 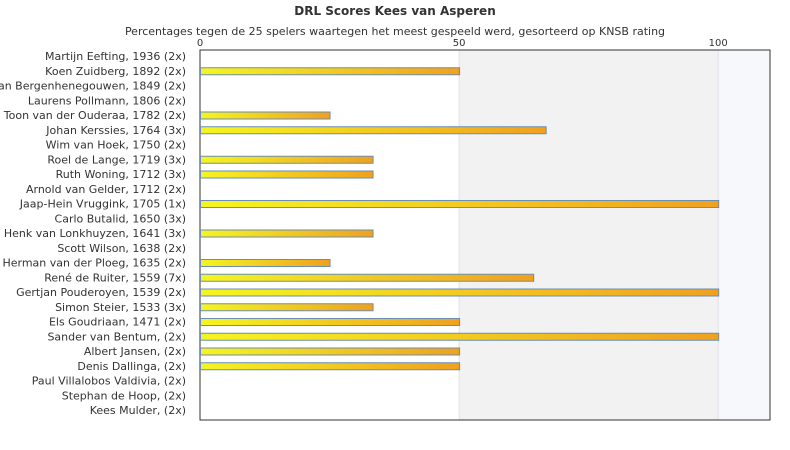 I want to click on plot-band, so click(x=744, y=235).